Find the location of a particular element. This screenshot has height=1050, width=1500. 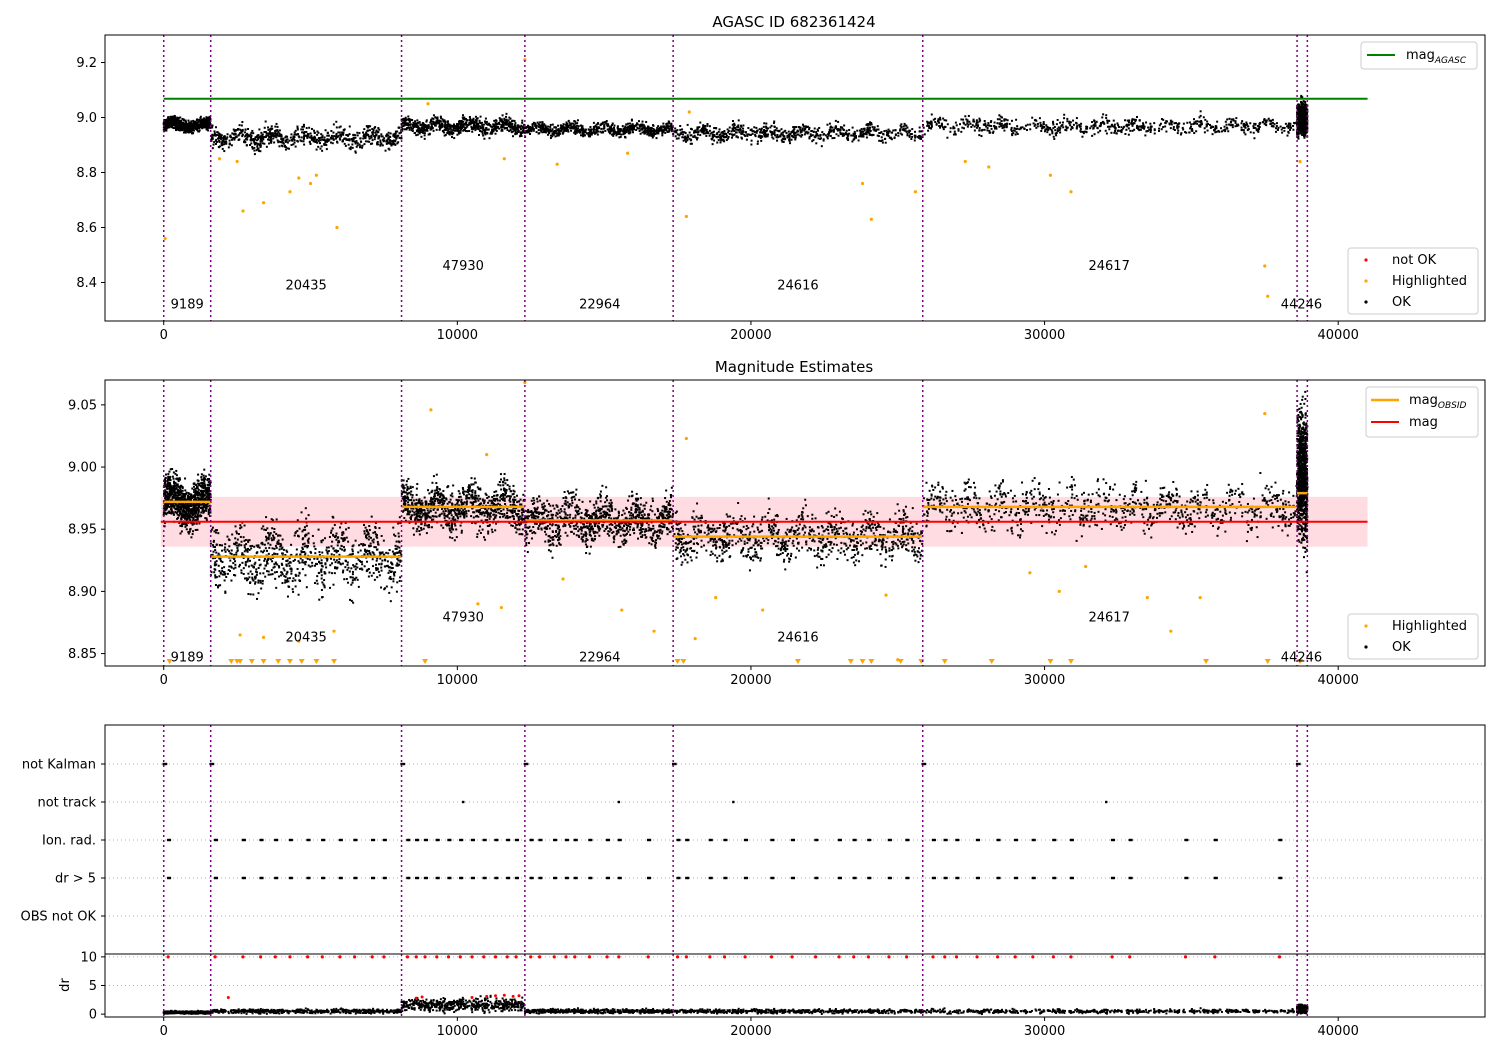

legend-mag-agasc-label: magAGASC is located at coordinates (1436, 57).